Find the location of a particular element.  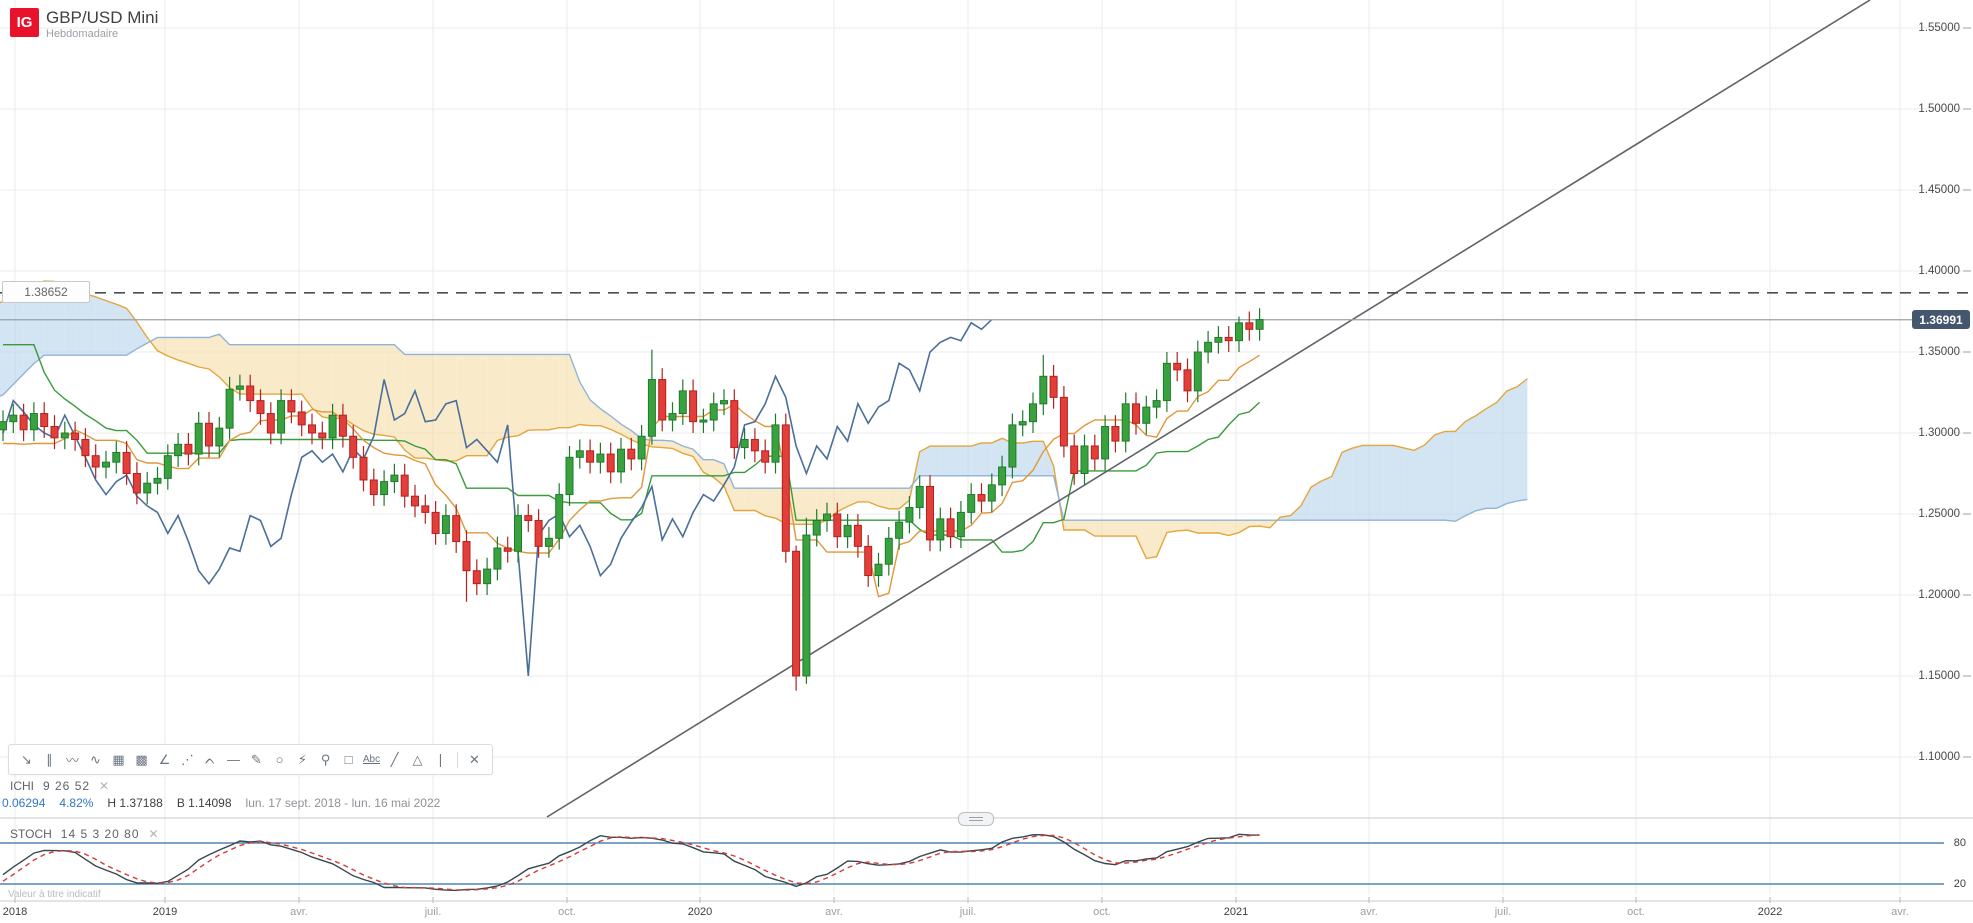

grid-diagonal-icon: ▩ is located at coordinates (141, 759).